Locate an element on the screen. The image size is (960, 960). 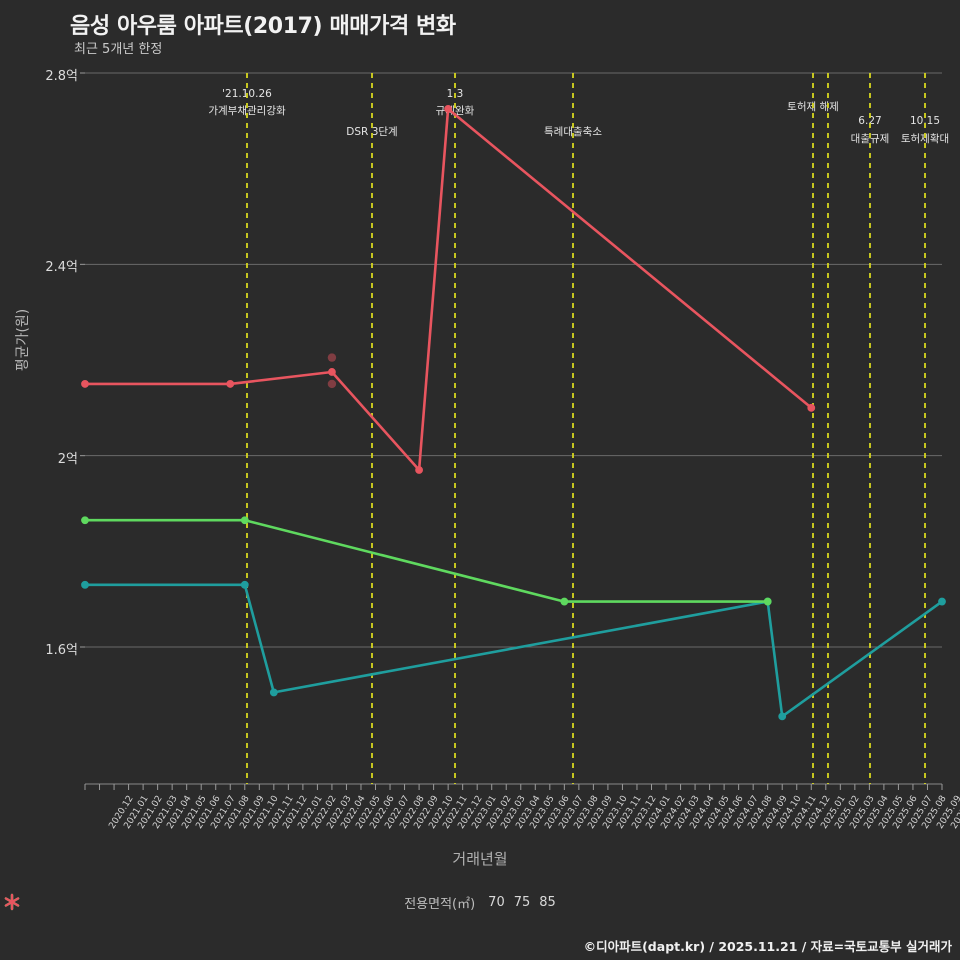
legend-item-75: 75 is located at coordinates (267, 902).